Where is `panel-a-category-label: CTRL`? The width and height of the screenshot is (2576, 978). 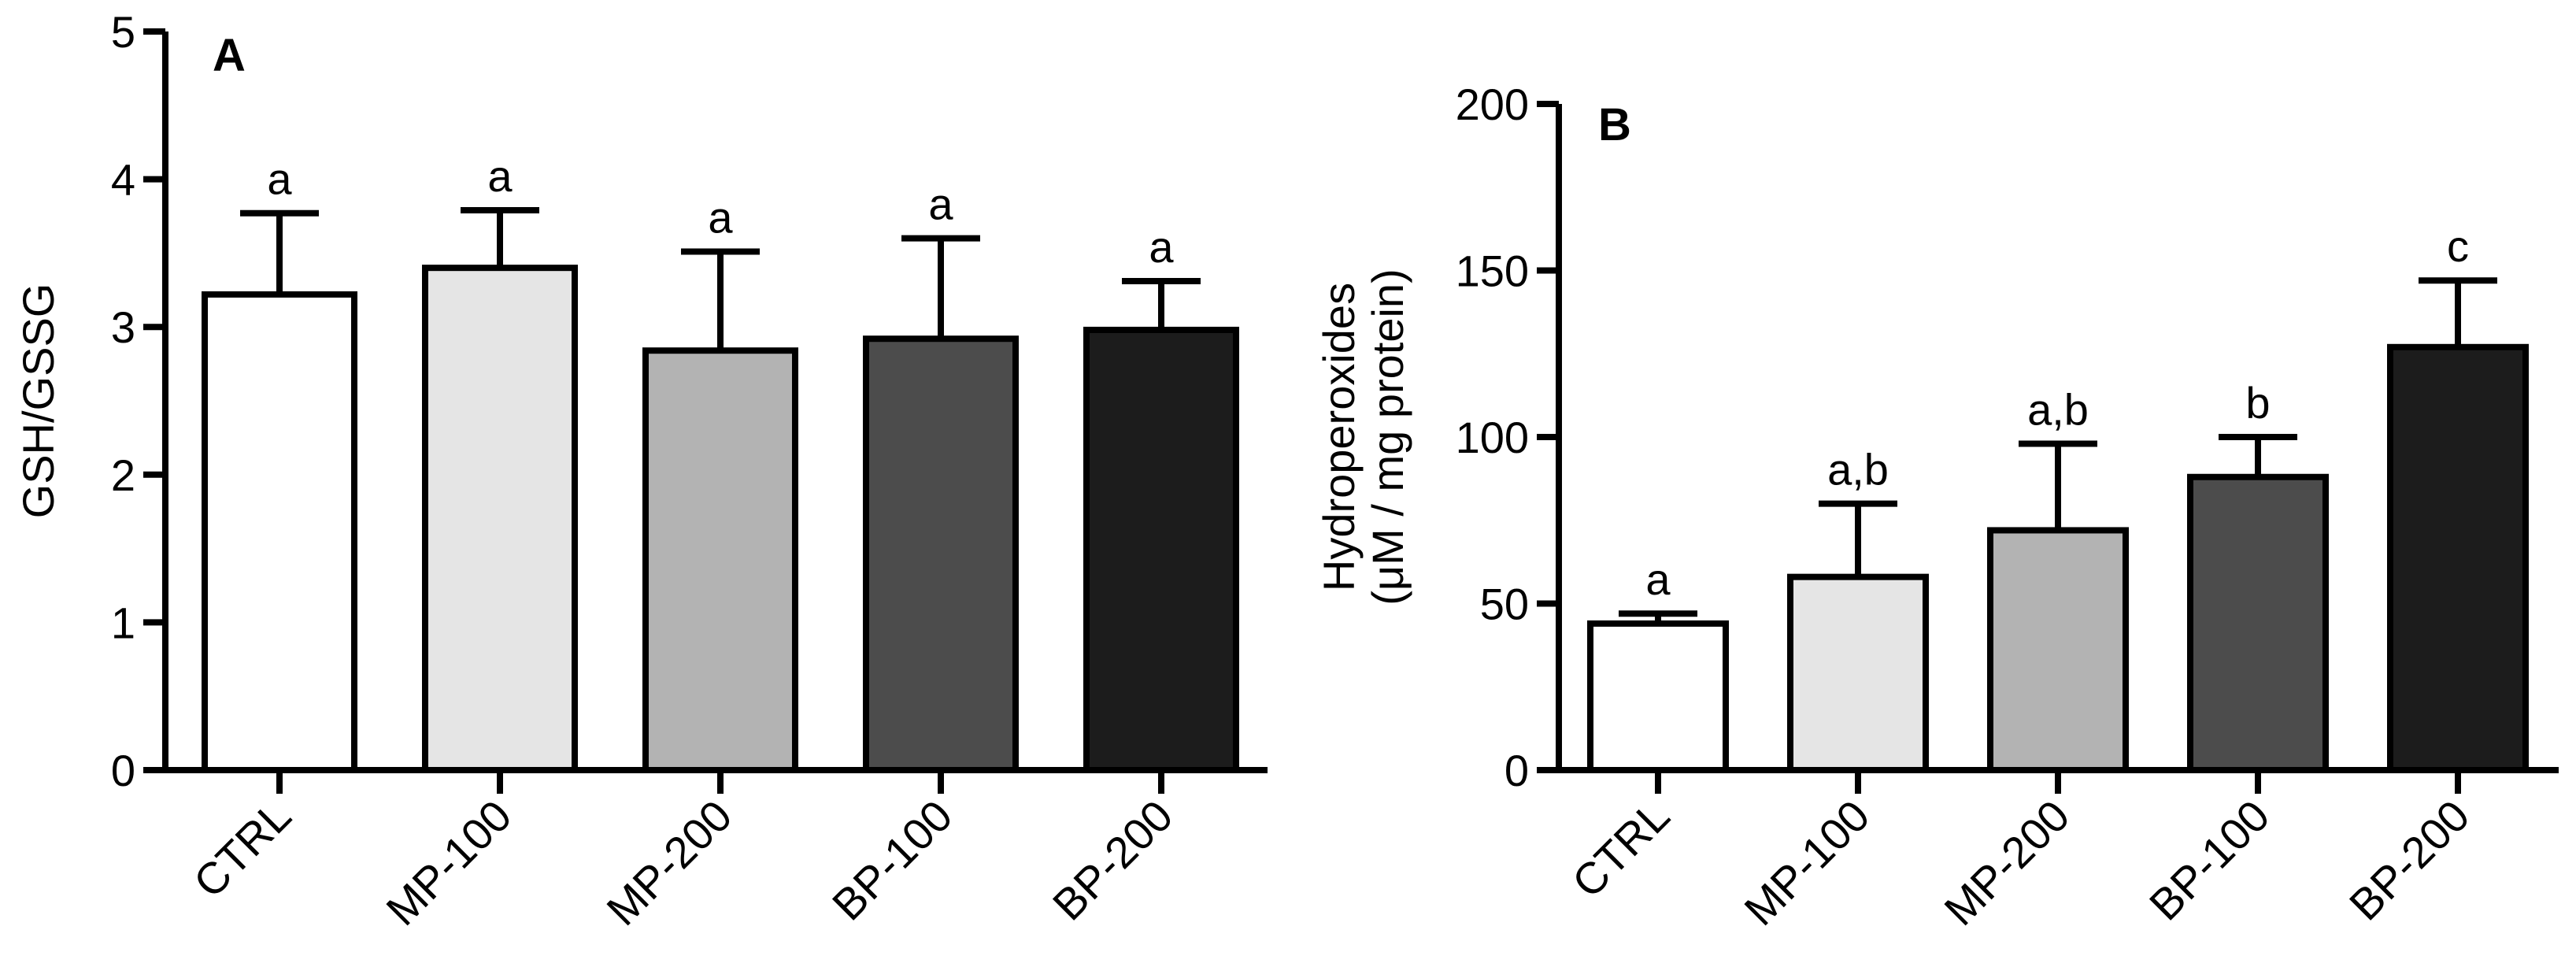
panel-a-category-label: CTRL is located at coordinates (242, 849).